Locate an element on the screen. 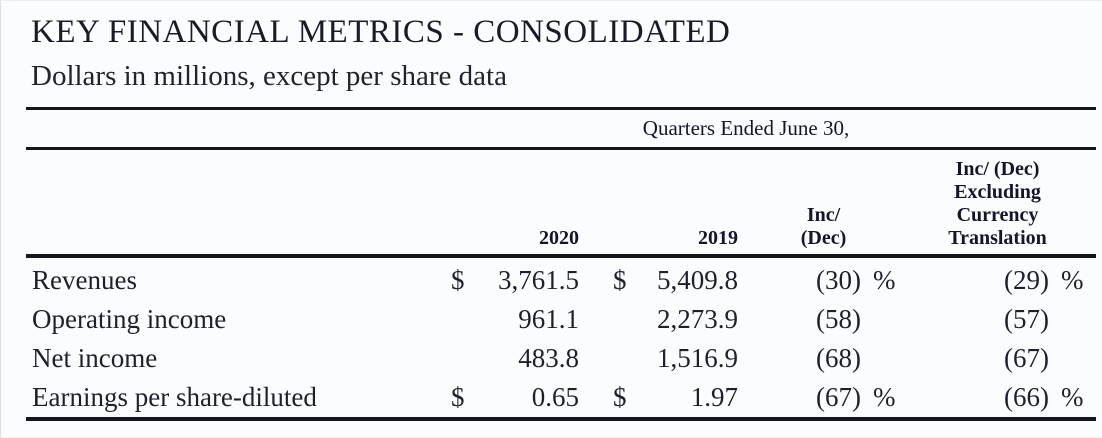  column-header-spacer is located at coordinates (238, 203).